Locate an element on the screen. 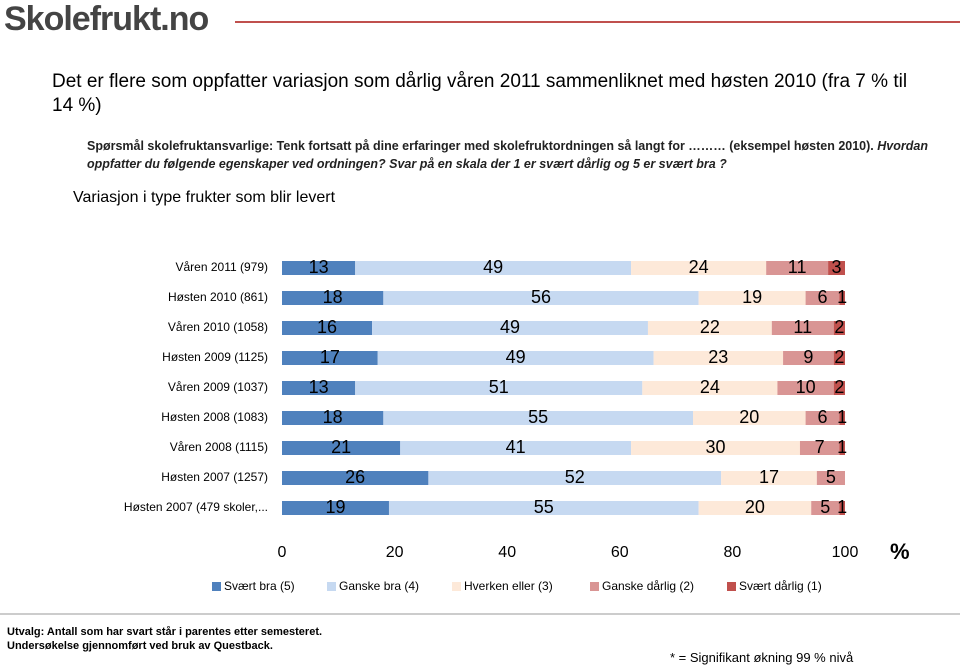  value-label: 30 is located at coordinates (715, 447).